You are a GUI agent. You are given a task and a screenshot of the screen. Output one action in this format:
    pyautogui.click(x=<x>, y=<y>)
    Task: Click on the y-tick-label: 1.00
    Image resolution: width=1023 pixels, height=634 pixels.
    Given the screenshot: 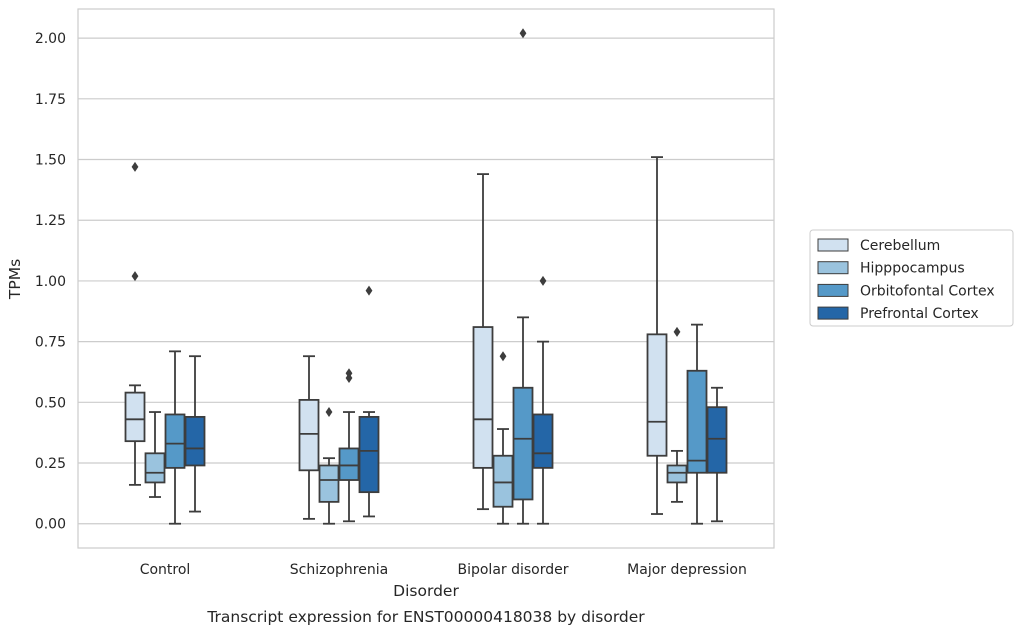 What is the action you would take?
    pyautogui.click(x=50, y=282)
    